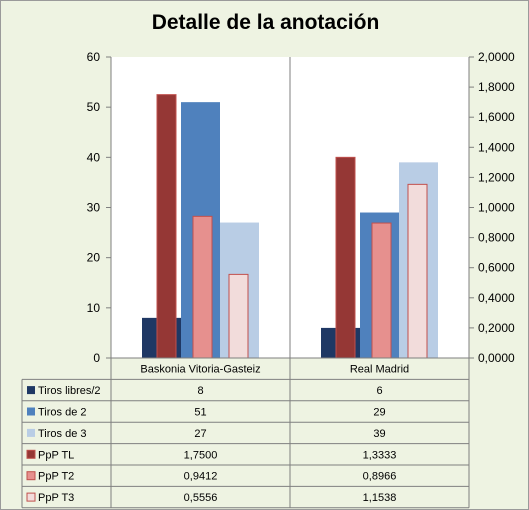 Image resolution: width=529 pixels, height=510 pixels. What do you see at coordinates (201, 455) in the screenshot?
I see `table-value-ppp-tl-0: 1,7500` at bounding box center [201, 455].